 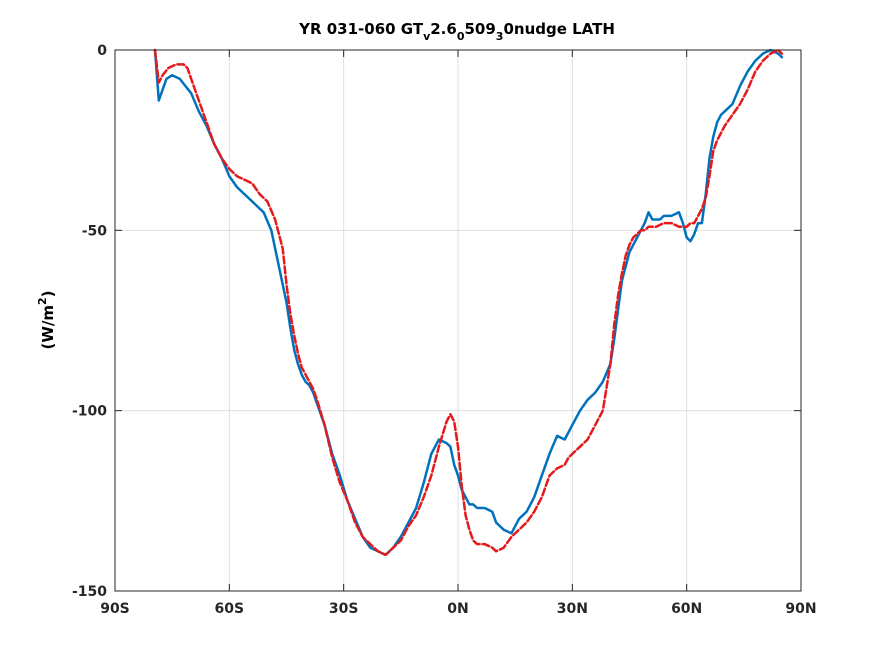 I want to click on x-tick-label: 90S, so click(x=115, y=609).